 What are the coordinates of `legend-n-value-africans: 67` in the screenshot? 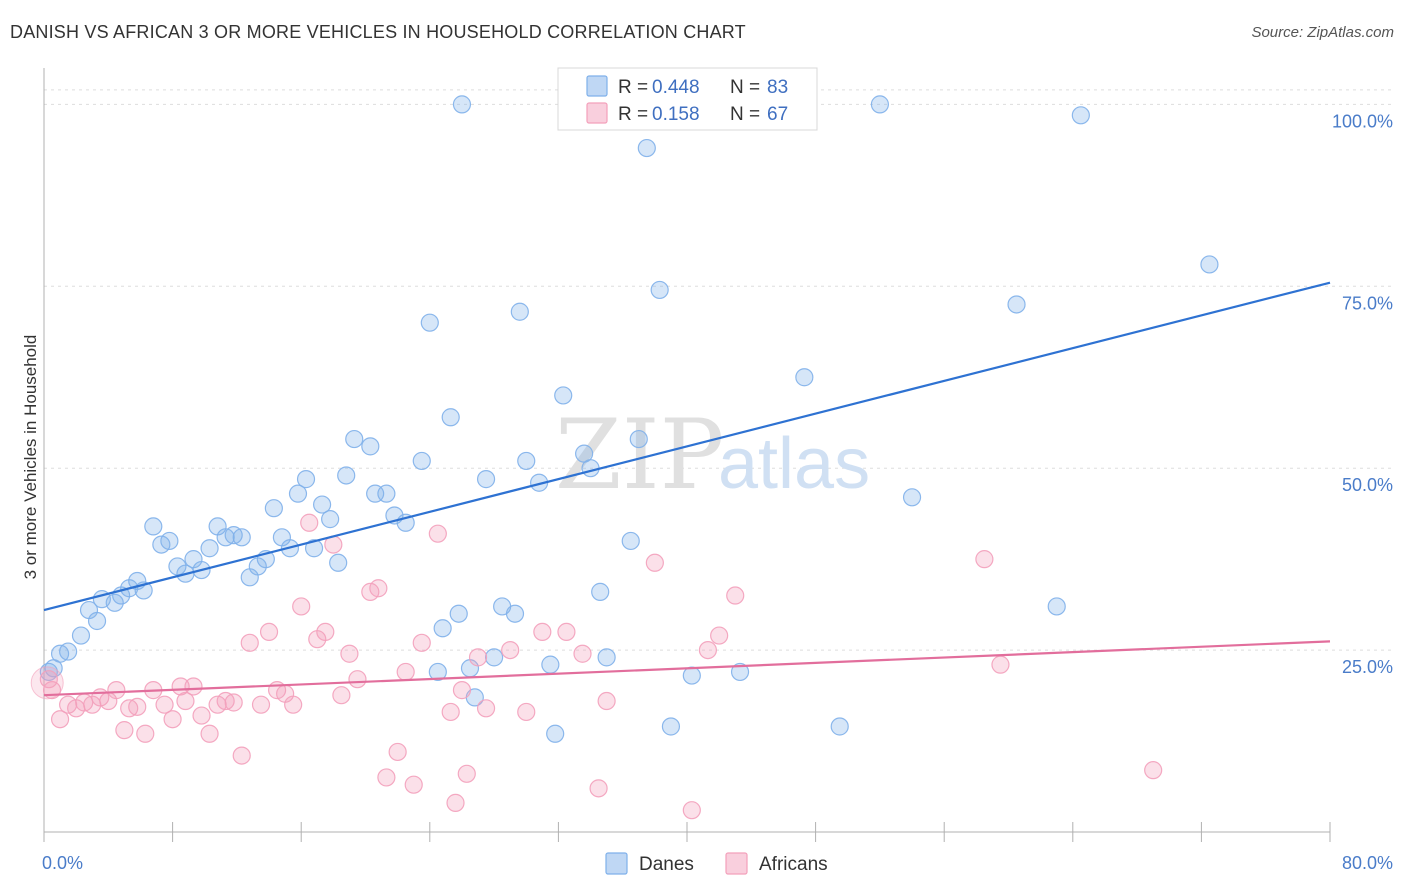 It's located at (777, 114).